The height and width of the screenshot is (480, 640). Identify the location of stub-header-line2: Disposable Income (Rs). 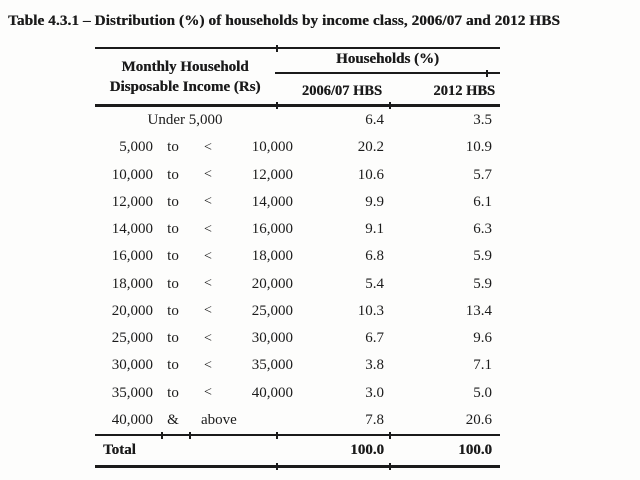
(185, 86).